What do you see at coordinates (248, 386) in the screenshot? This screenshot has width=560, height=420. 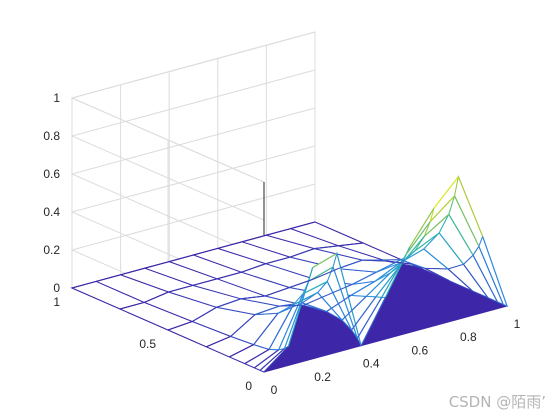 I see `y-tick-label: 0` at bounding box center [248, 386].